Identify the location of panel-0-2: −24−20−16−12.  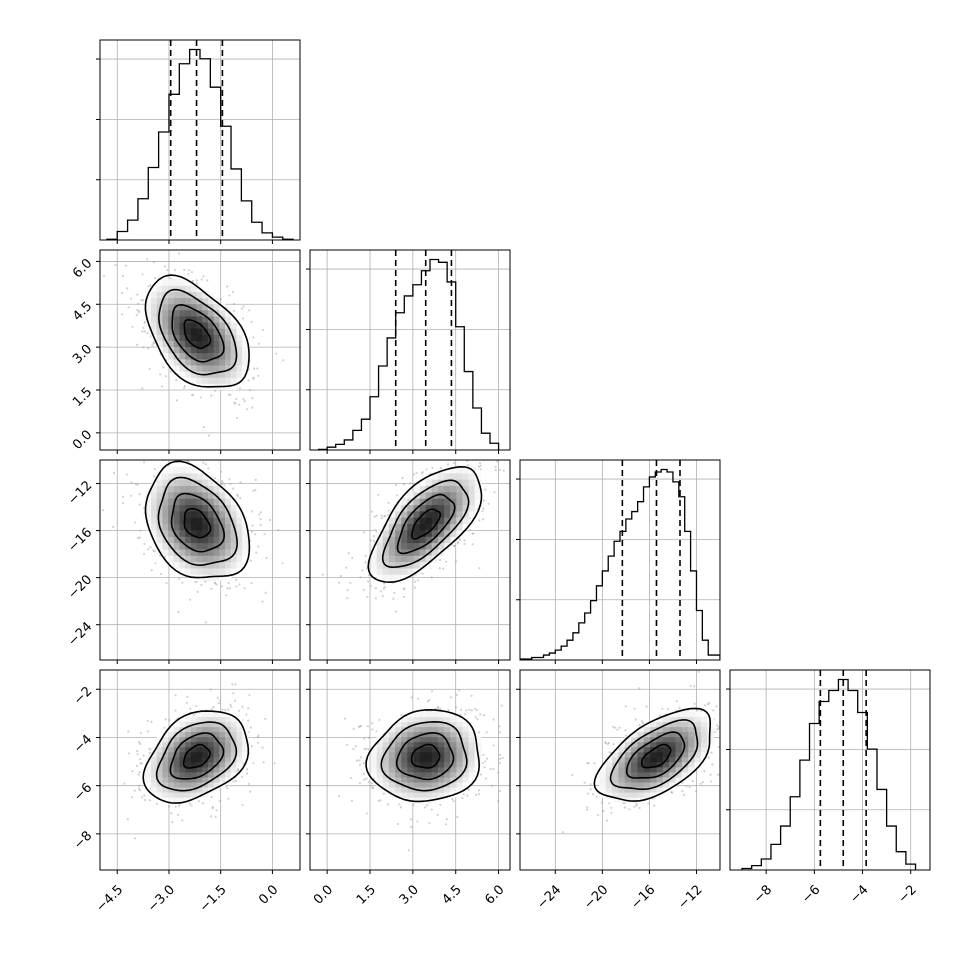
(183, 539).